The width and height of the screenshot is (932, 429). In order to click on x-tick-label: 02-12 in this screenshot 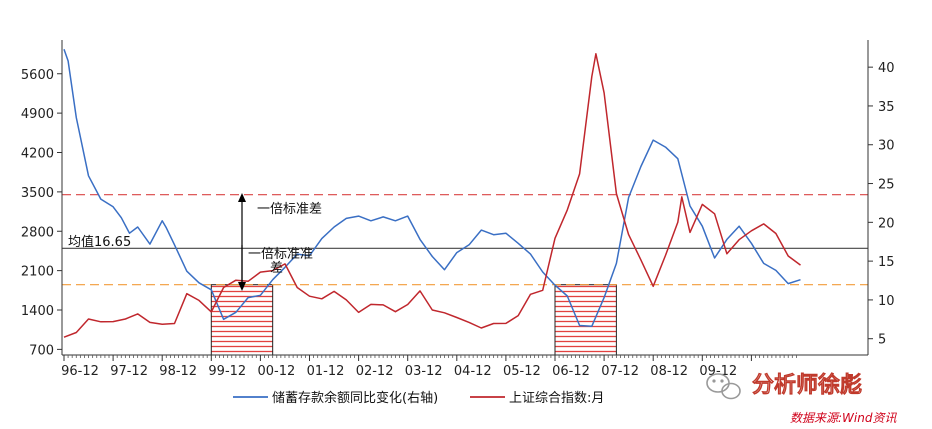, I will do `click(375, 371)`.